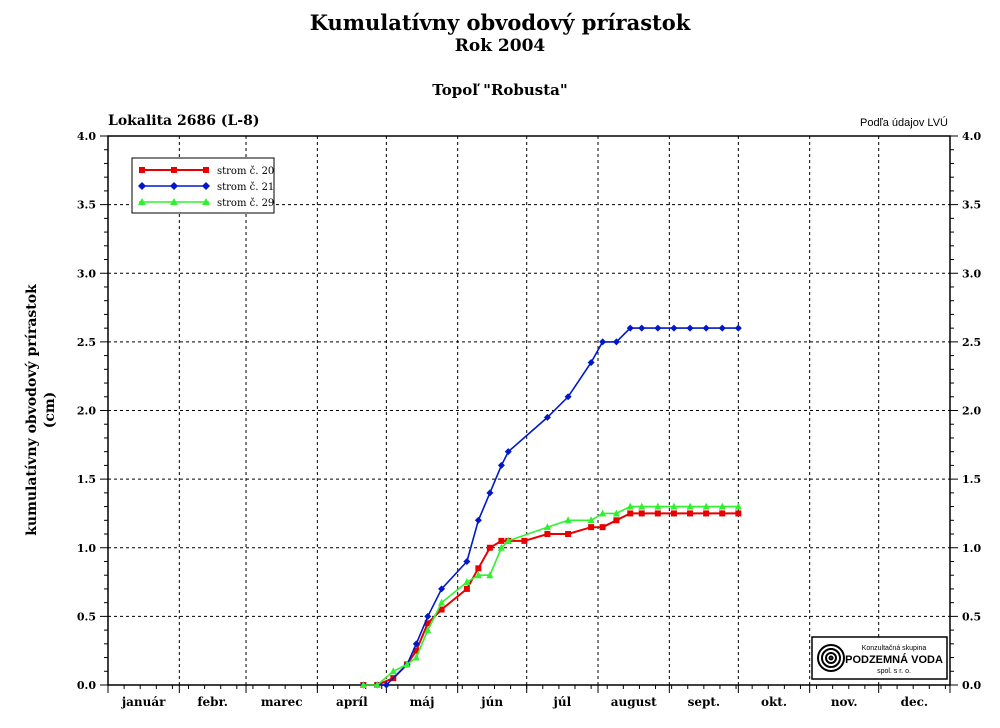  What do you see at coordinates (915, 702) in the screenshot?
I see `x-month-label: dec.` at bounding box center [915, 702].